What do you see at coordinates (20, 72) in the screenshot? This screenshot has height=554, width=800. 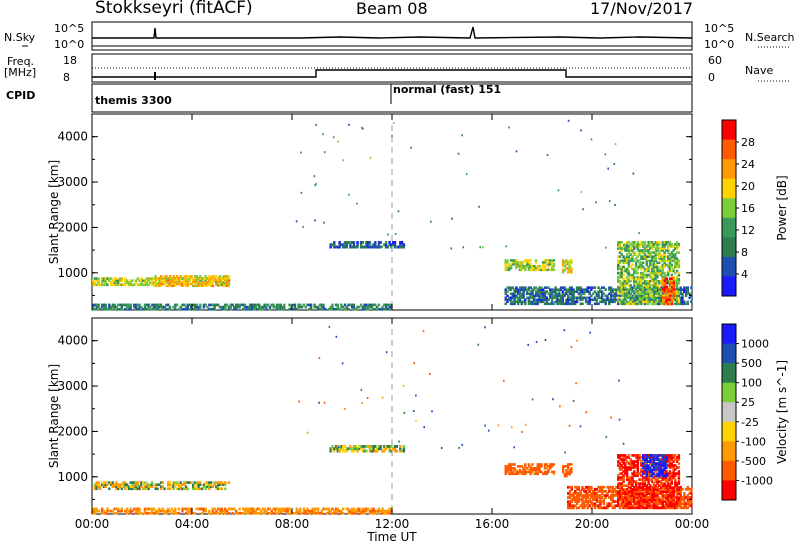 I see `freq-unit: [MHz]` at bounding box center [20, 72].